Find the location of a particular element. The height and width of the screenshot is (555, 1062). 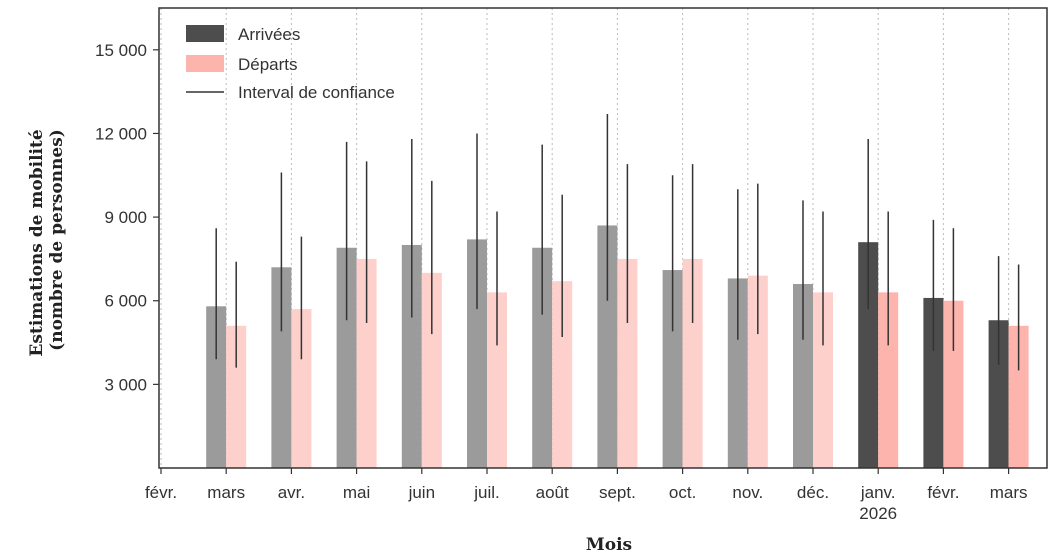

x-tick-label: sept. is located at coordinates (617, 492).